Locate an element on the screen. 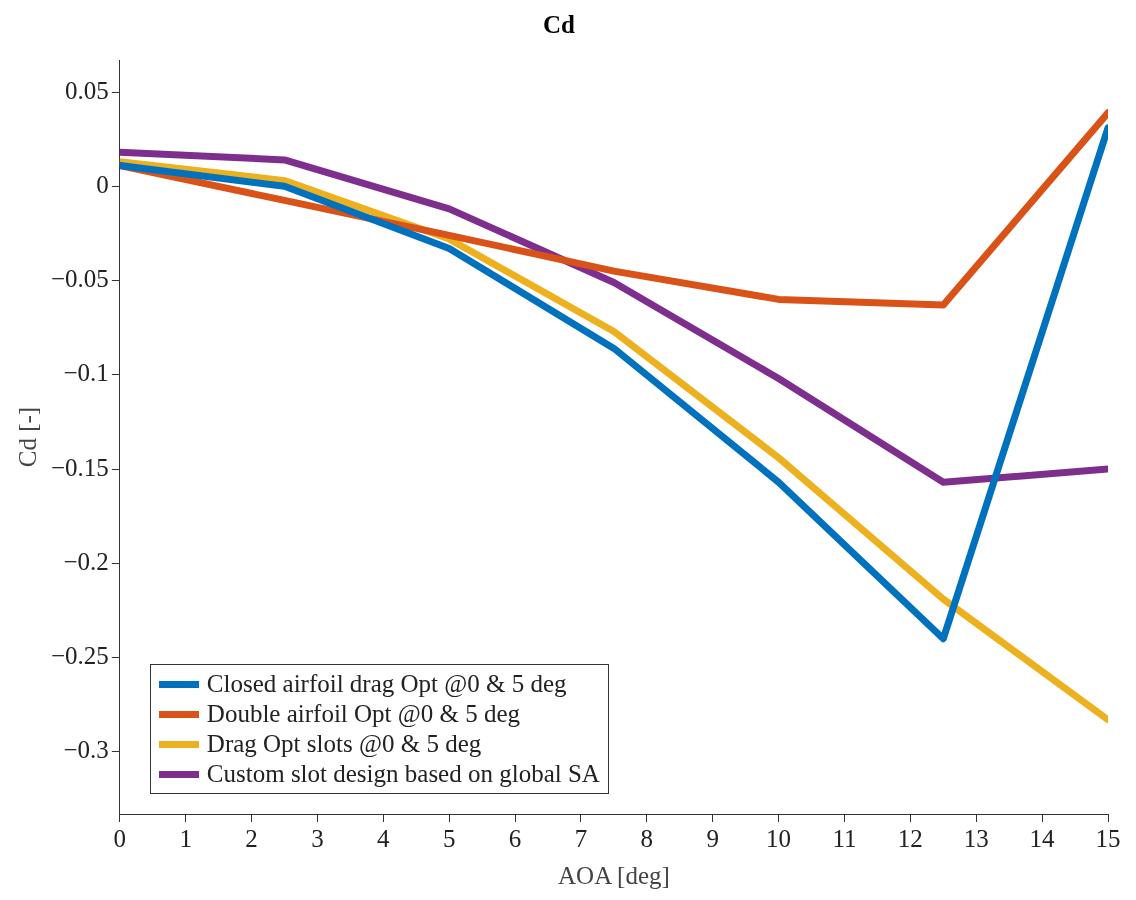 Image resolution: width=1136 pixels, height=900 pixels. y-tick-label: −0.1 is located at coordinates (86, 373).